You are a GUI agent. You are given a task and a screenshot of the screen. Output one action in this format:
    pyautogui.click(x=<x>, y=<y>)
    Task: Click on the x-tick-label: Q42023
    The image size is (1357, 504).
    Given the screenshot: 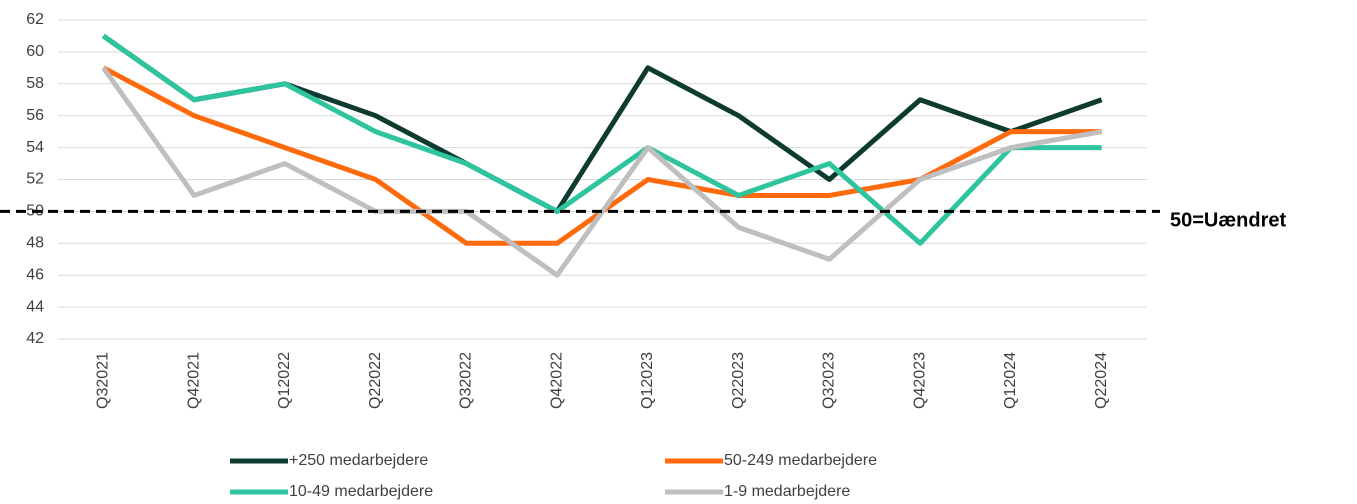 What is the action you would take?
    pyautogui.click(x=919, y=380)
    